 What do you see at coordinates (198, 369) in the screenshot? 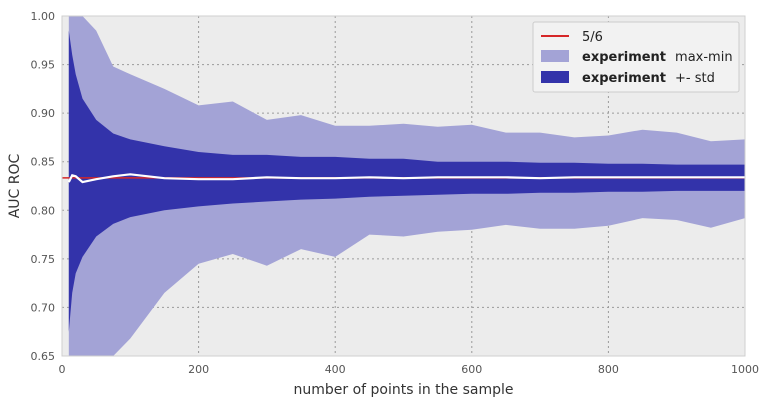
I see `x-tick-label: 200` at bounding box center [198, 369].